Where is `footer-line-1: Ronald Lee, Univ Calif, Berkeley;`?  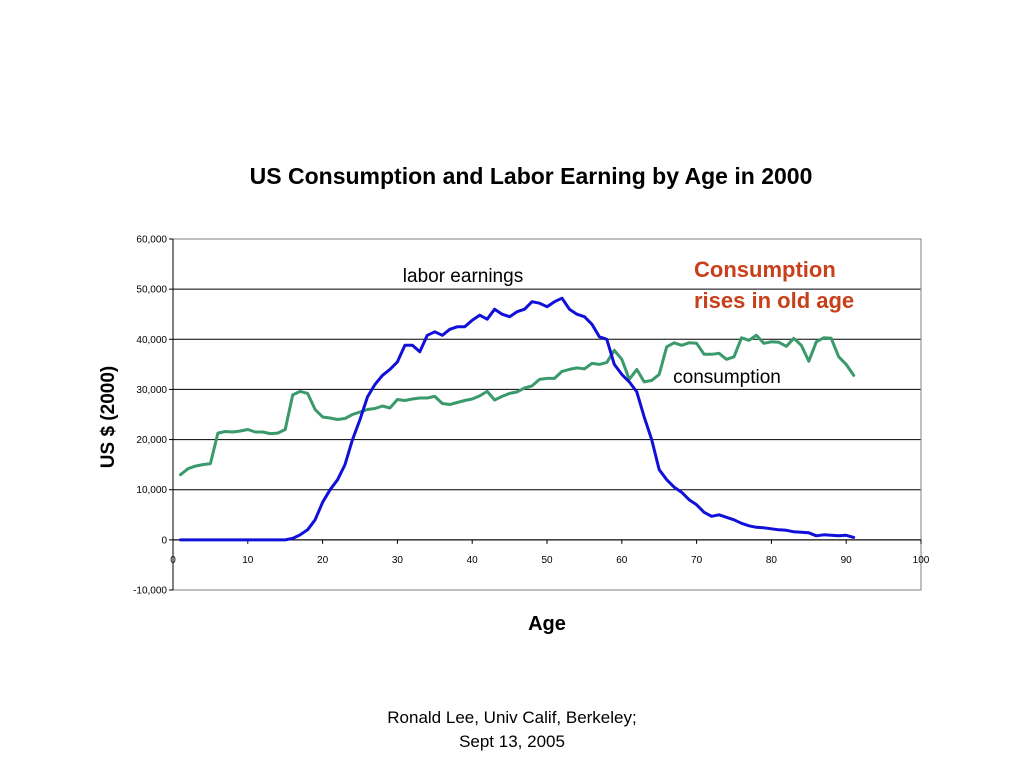 footer-line-1: Ronald Lee, Univ Calif, Berkeley; is located at coordinates (512, 717).